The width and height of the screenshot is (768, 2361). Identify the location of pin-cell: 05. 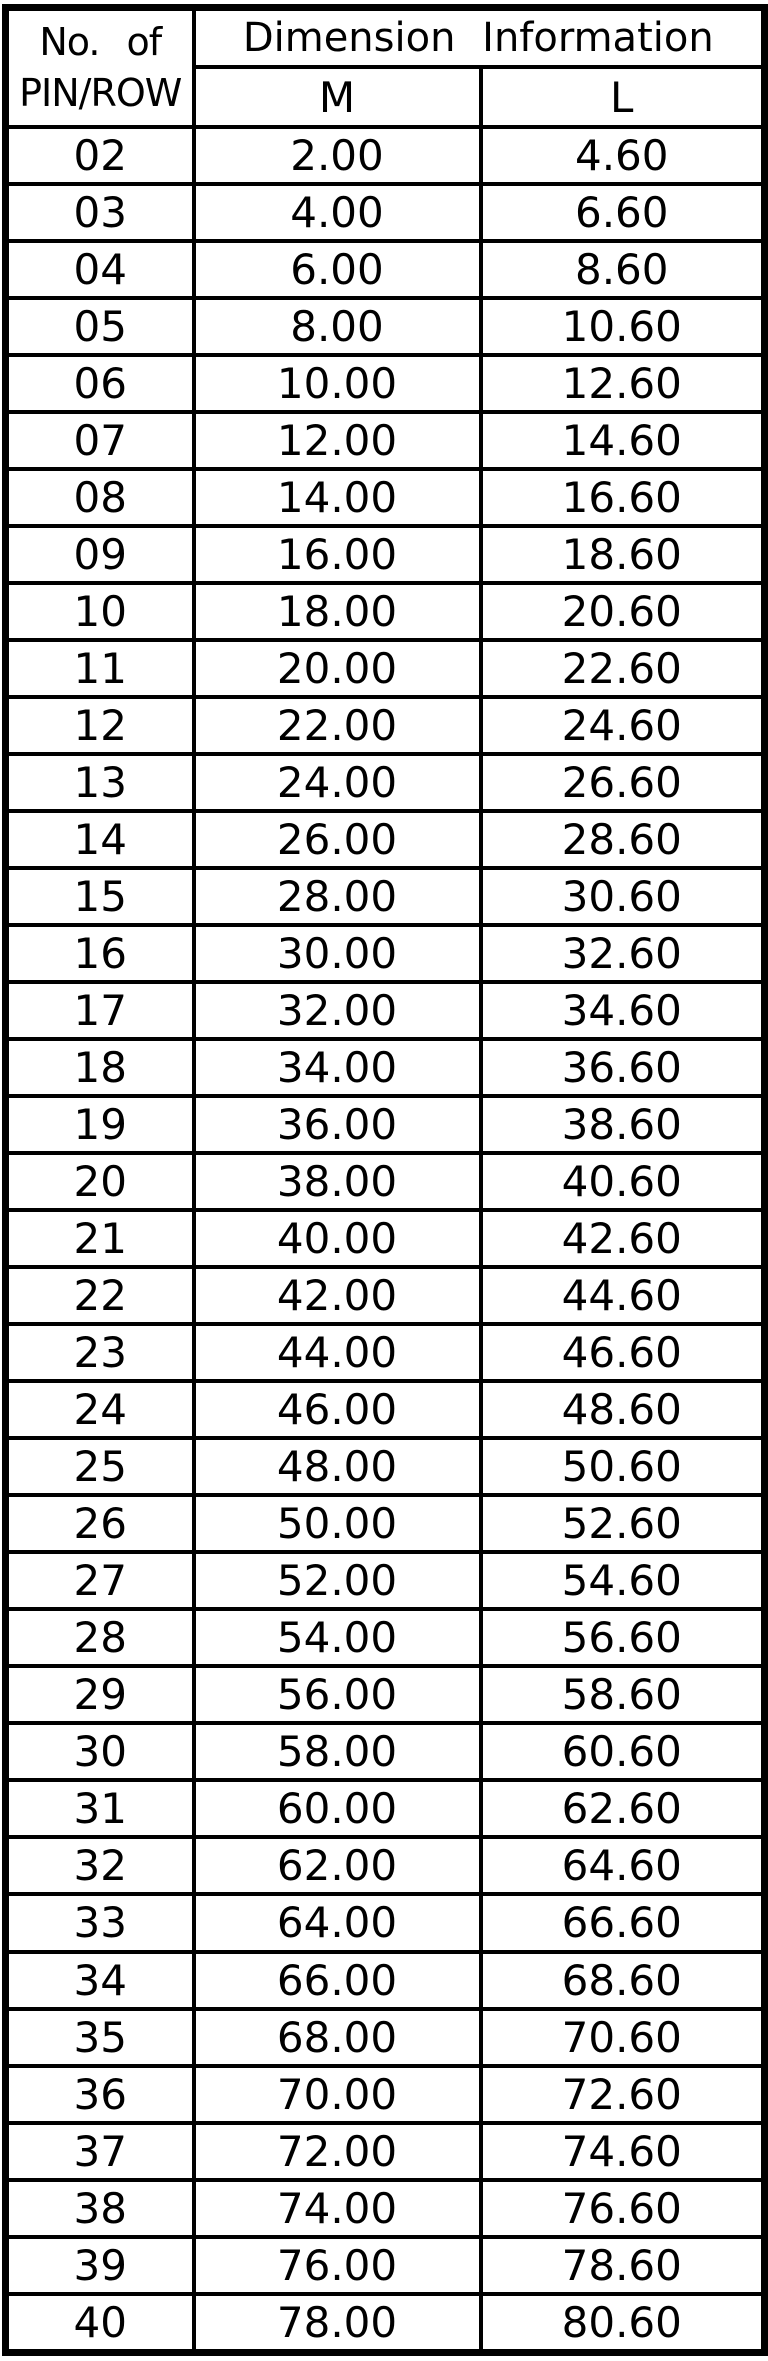
(99, 327).